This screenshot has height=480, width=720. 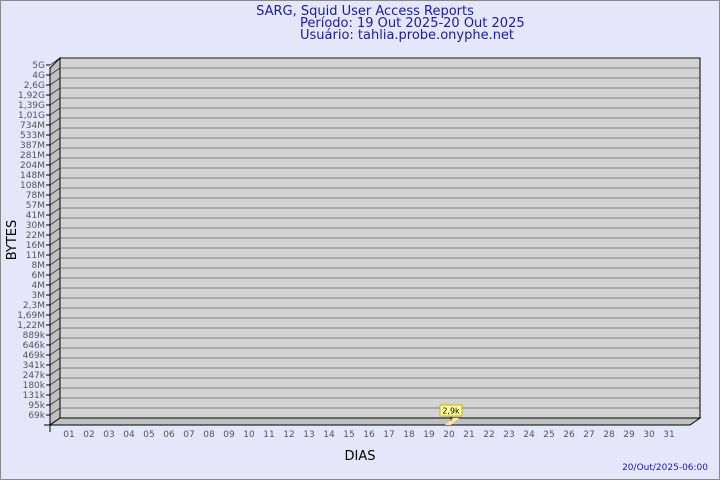 I want to click on y-tick-label: 341k, so click(x=34, y=366).